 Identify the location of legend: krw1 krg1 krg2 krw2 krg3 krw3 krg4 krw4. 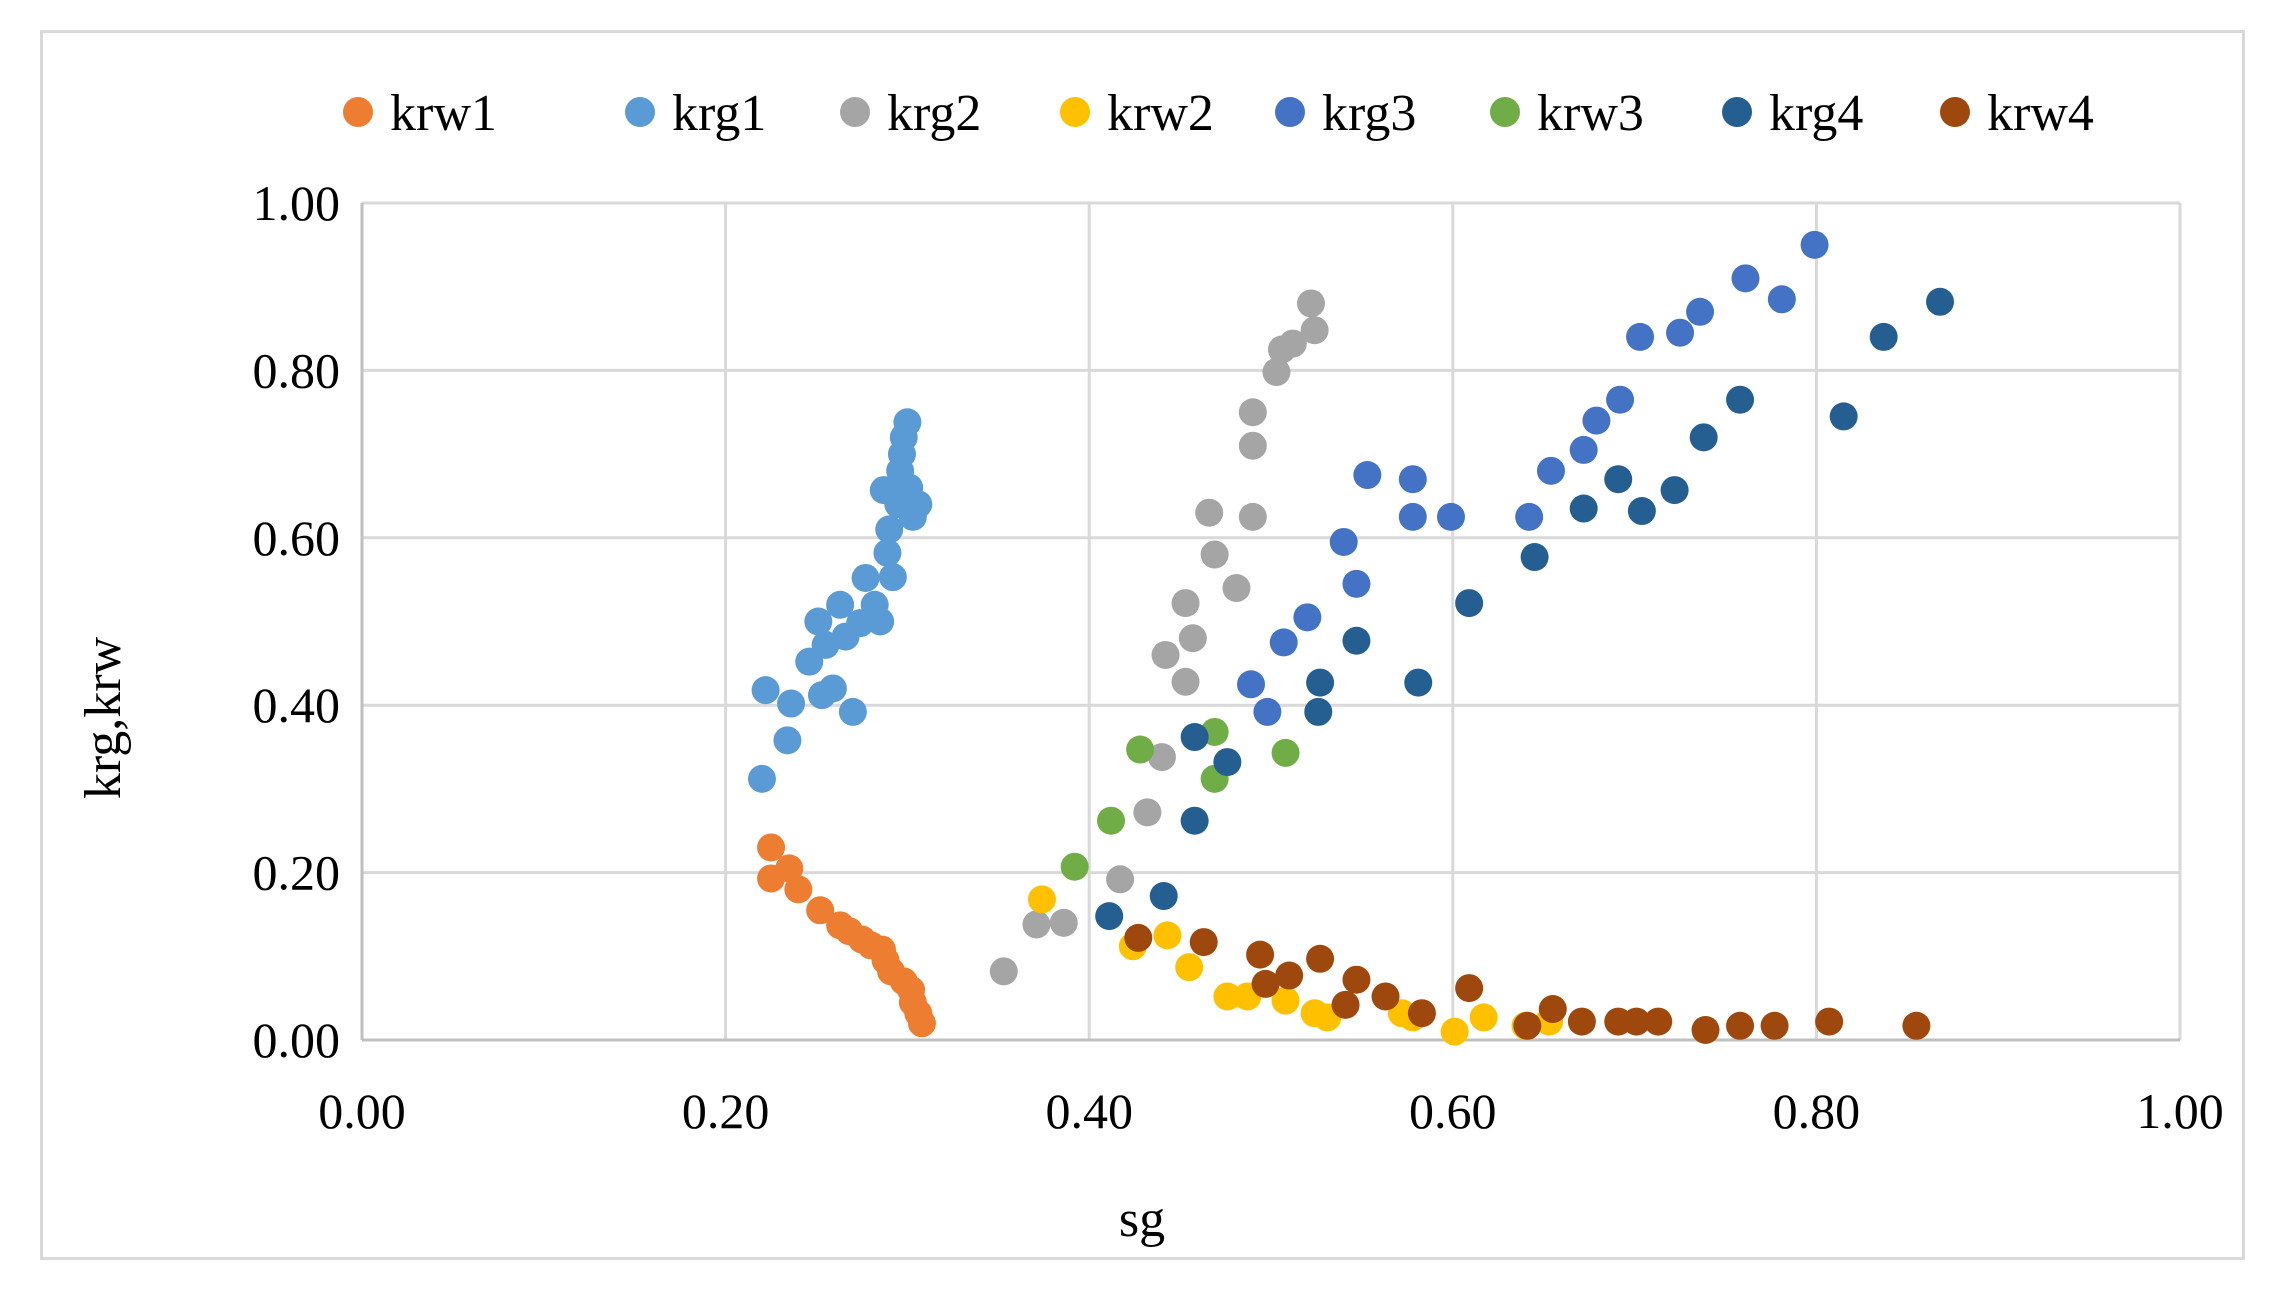
(1218, 113).